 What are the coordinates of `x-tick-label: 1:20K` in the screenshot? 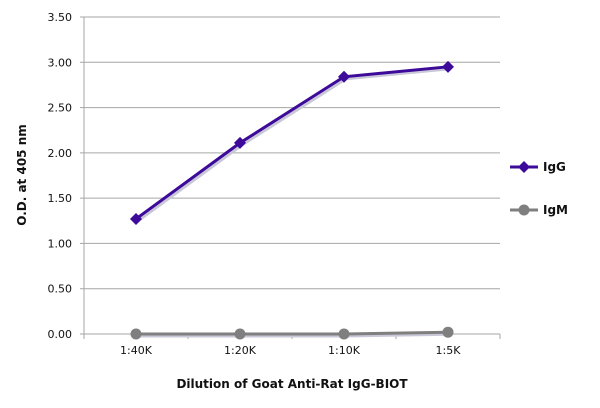 It's located at (240, 350).